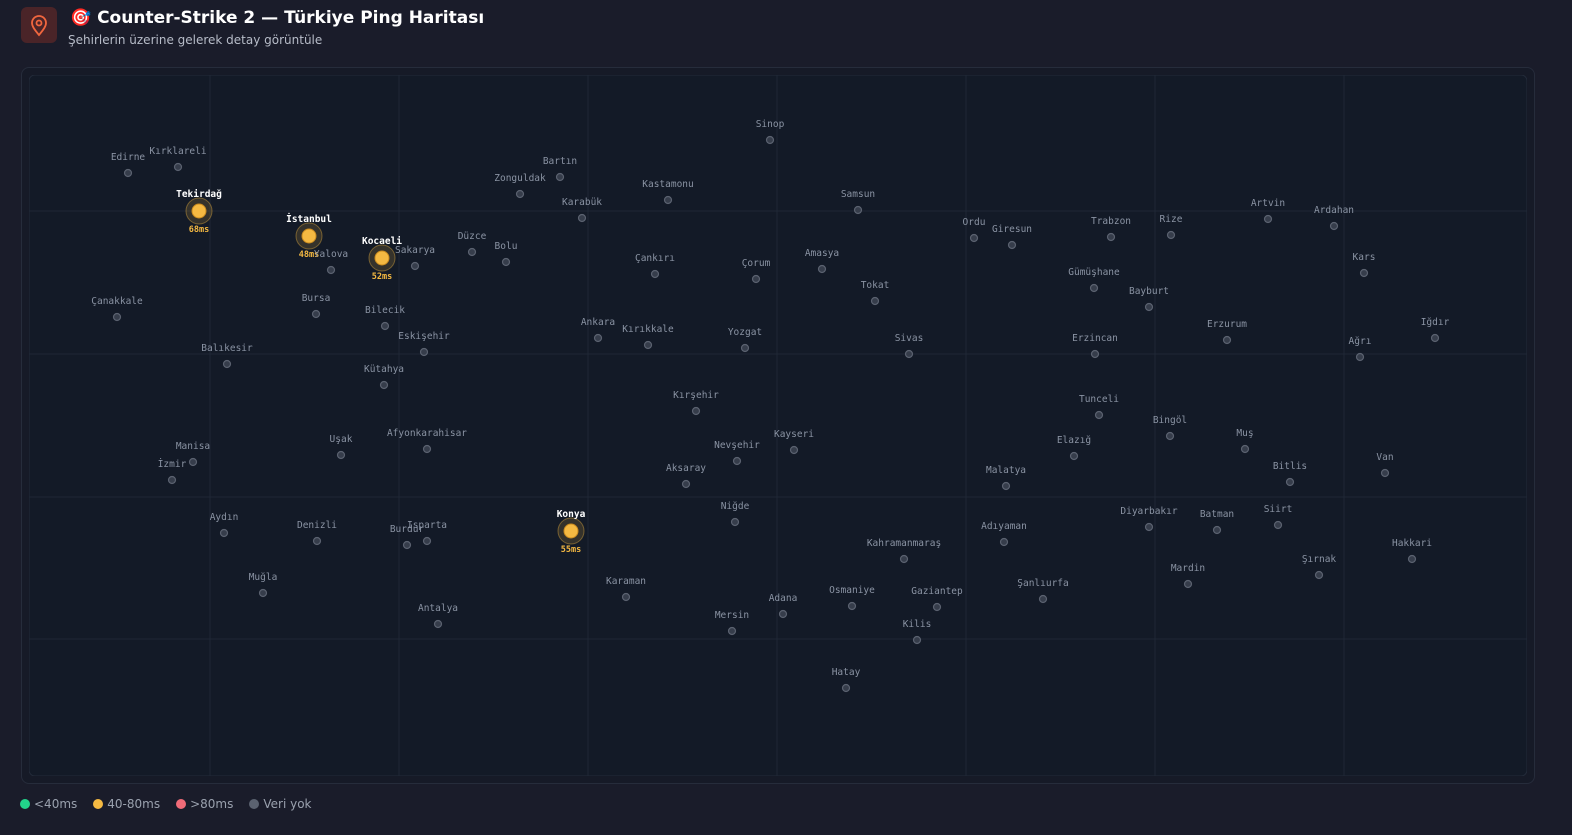 This screenshot has height=835, width=1572. What do you see at coordinates (427, 525) in the screenshot?
I see `city-label: Isparta` at bounding box center [427, 525].